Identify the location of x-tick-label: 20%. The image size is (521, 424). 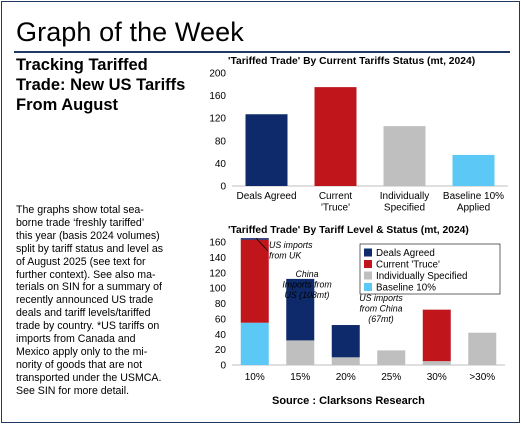
(346, 377).